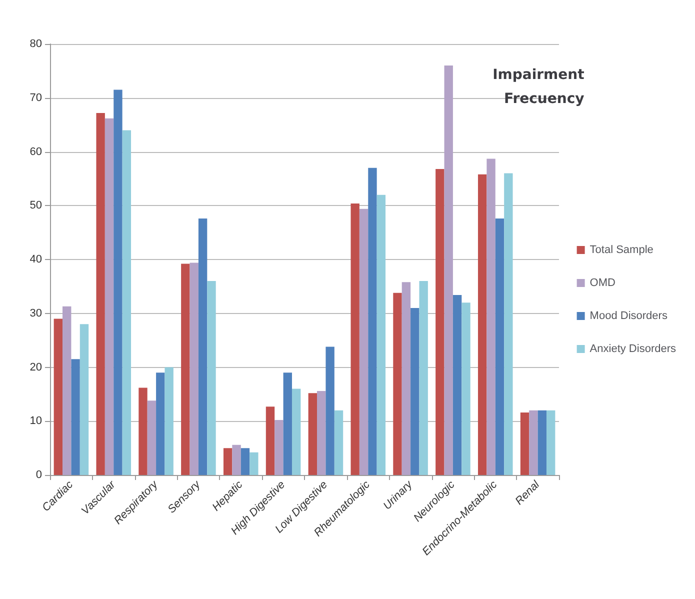  I want to click on legend-label: Total Sample, so click(622, 250).